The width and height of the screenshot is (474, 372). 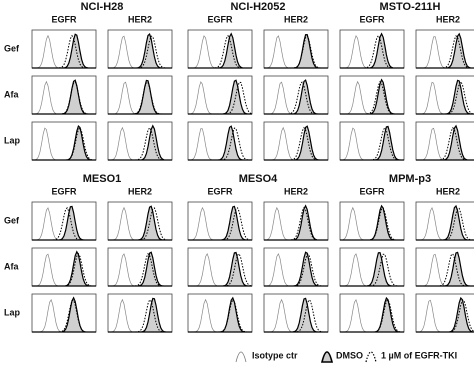 What do you see at coordinates (410, 7) in the screenshot?
I see `cell-line-title: MSTO-211H` at bounding box center [410, 7].